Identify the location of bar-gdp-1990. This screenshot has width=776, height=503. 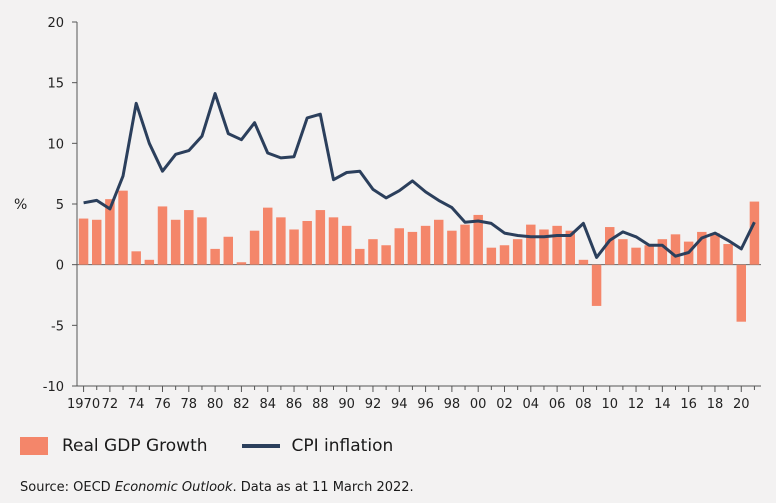
(346, 245).